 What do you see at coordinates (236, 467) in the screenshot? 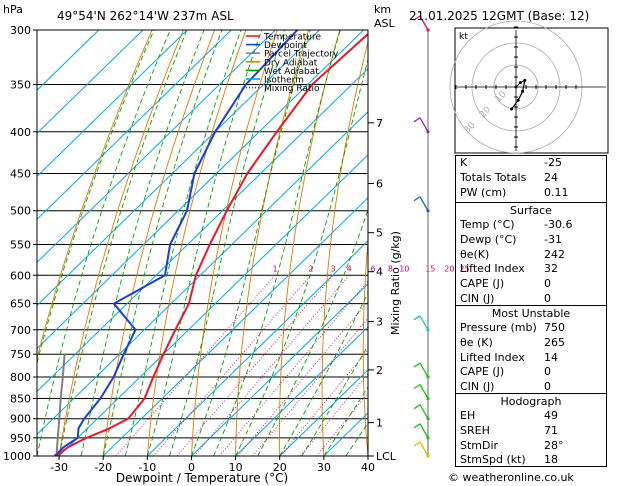
I see `temperature-tick-label: 10` at bounding box center [236, 467].